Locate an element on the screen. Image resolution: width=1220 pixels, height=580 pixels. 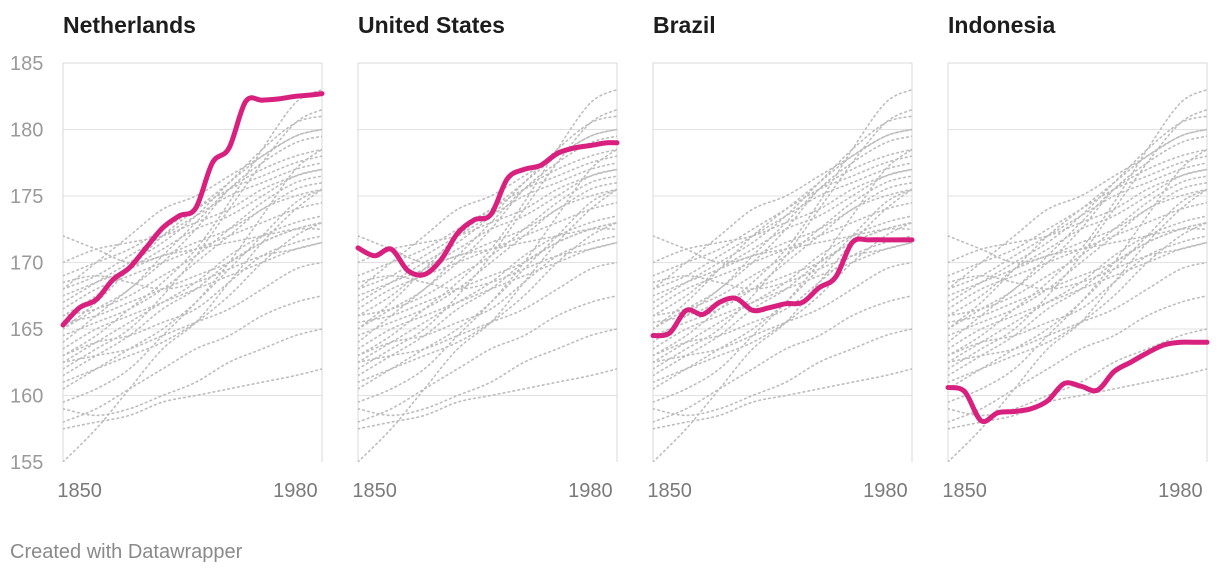
y-tick-label-175: 175 is located at coordinates (26, 197).